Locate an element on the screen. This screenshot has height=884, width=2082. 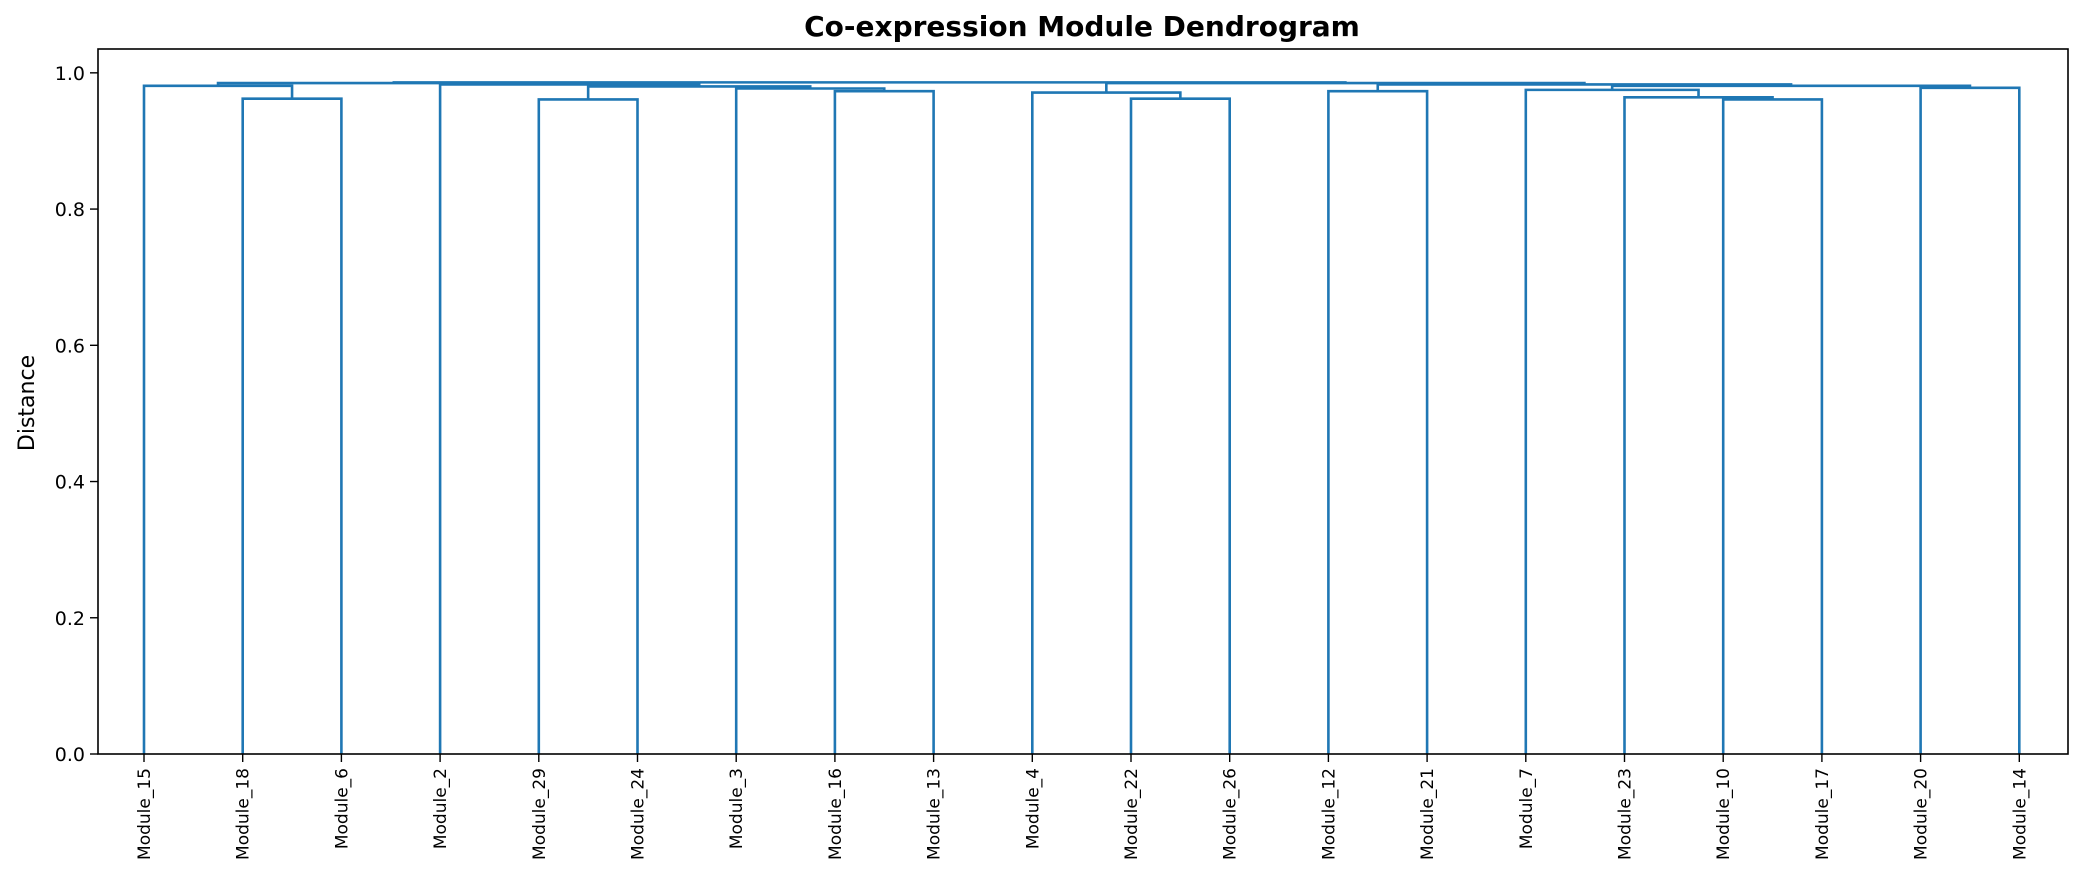
y-axis-ticks: 0.0 0.2 0.4 0.6 0.8 1.0 is located at coordinates (76, 414).